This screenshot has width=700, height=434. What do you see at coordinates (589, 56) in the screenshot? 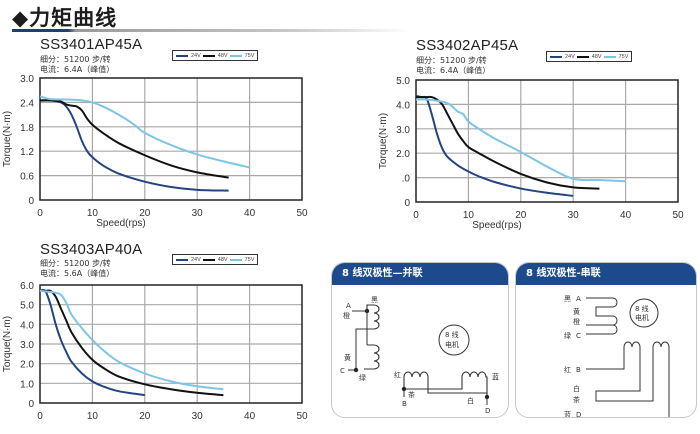
I see `chart2-legend: 24V 48V 75V` at bounding box center [589, 56].